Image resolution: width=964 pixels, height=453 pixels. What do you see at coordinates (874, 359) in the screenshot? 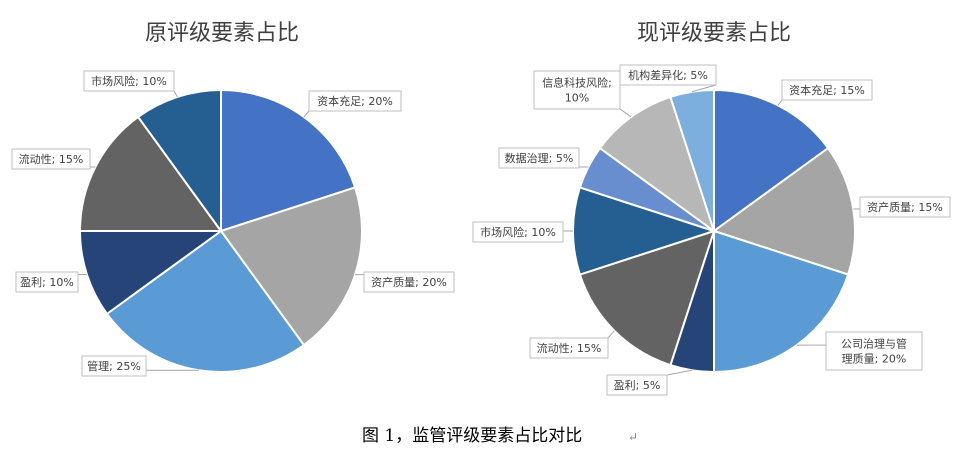
I see `data-label: 理质量; 20%` at bounding box center [874, 359].